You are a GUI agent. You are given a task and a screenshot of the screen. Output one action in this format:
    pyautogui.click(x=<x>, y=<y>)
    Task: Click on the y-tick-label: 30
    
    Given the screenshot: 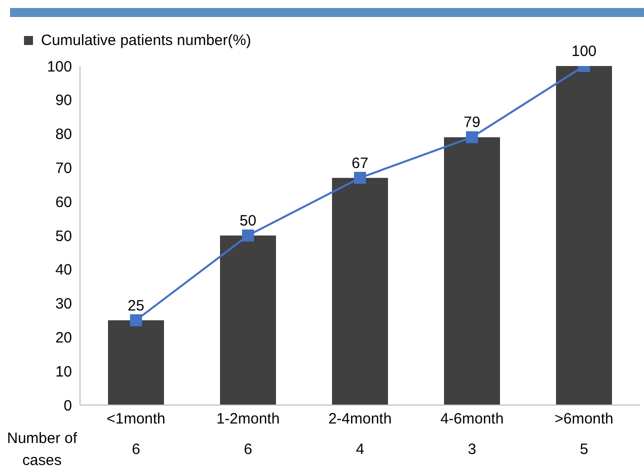 What is the action you would take?
    pyautogui.click(x=63, y=304)
    